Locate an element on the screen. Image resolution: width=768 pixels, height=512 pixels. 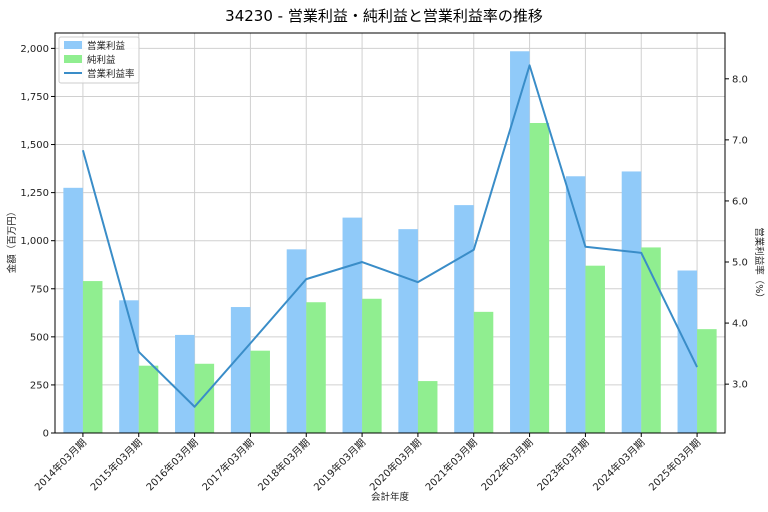
legend: 営業利益 純利益 営業利益率 is located at coordinates (99, 60).